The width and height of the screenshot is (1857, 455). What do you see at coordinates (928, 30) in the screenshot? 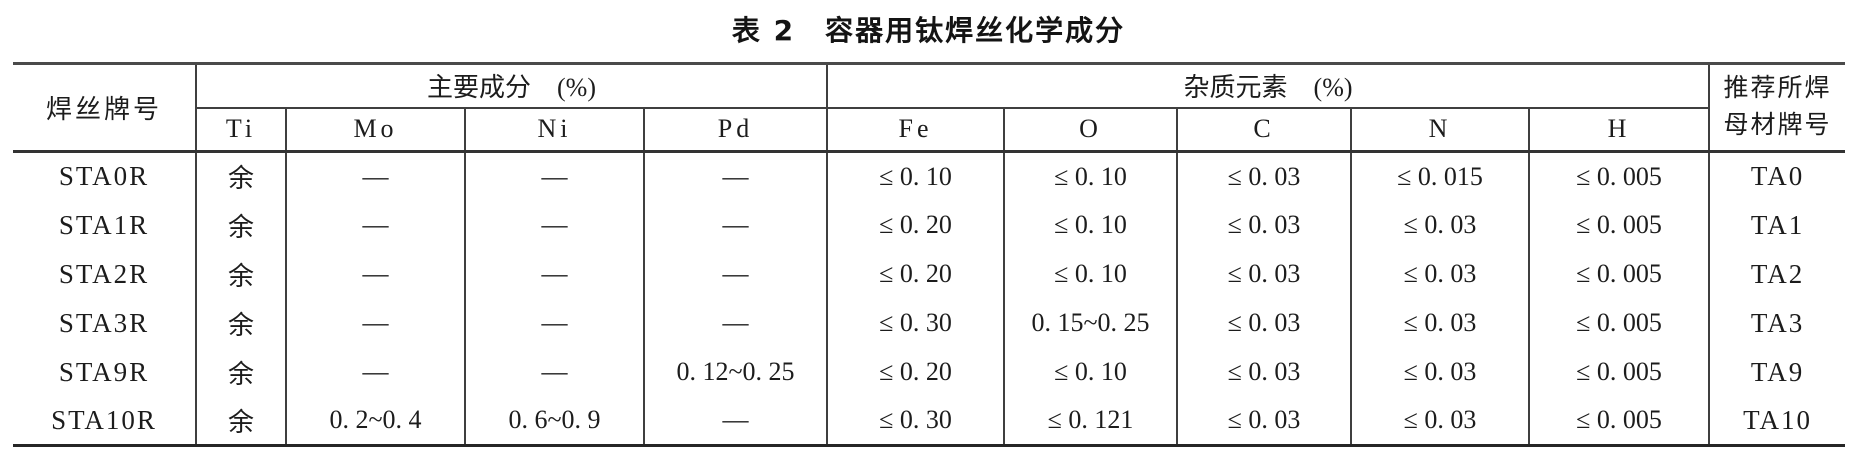
I see `table-title: 表 2 容器用钛焊丝化学成分` at bounding box center [928, 30].